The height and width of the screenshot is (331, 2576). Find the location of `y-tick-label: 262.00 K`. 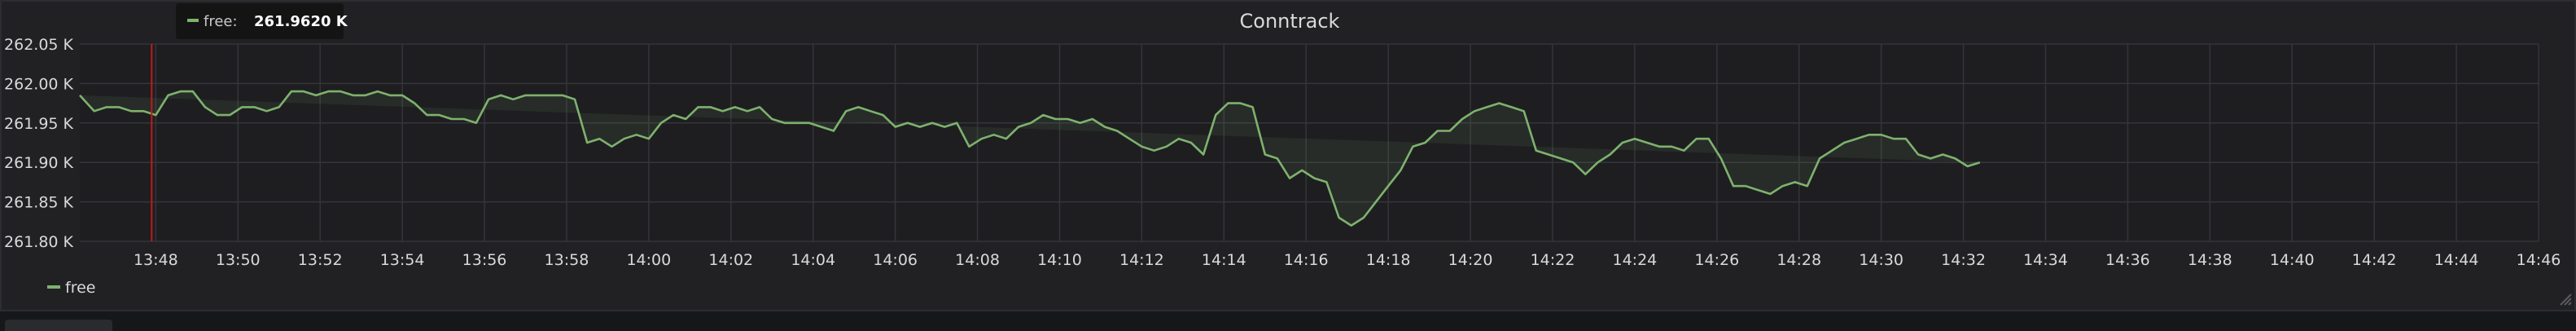

y-tick-label: 262.00 K is located at coordinates (39, 84).